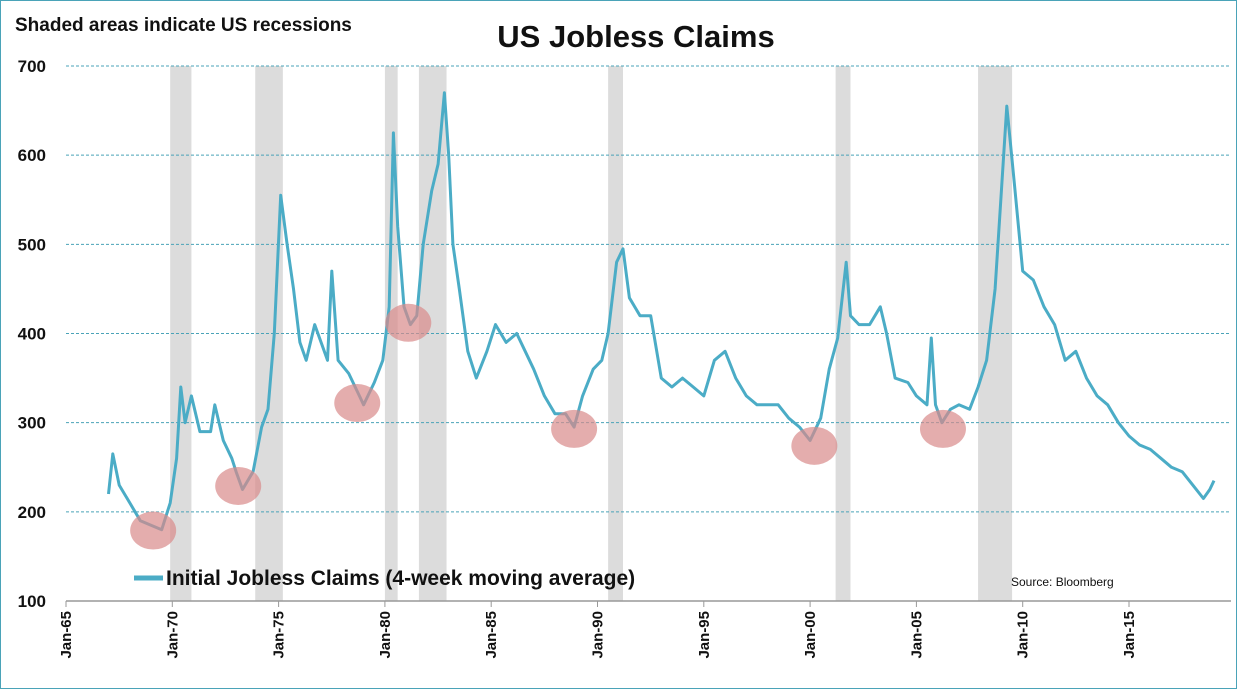 This screenshot has width=1237, height=689. Describe the element at coordinates (1062, 582) in the screenshot. I see `source-note: Source: Bloomberg` at that location.